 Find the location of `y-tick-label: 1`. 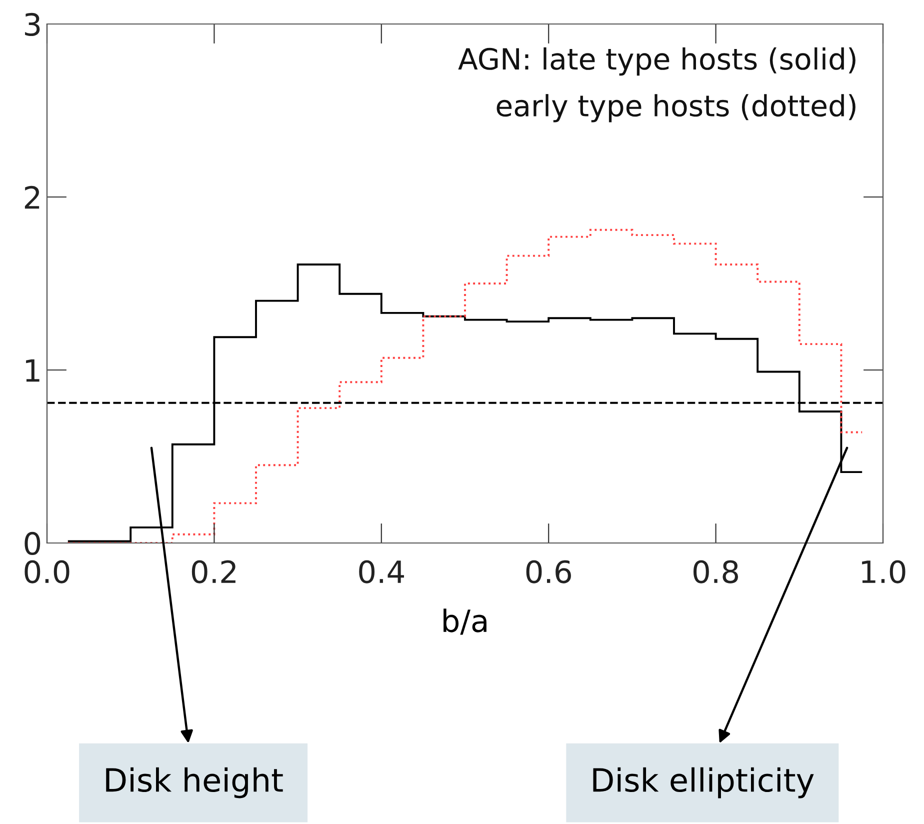

y-tick-label: 1 is located at coordinates (33, 370).